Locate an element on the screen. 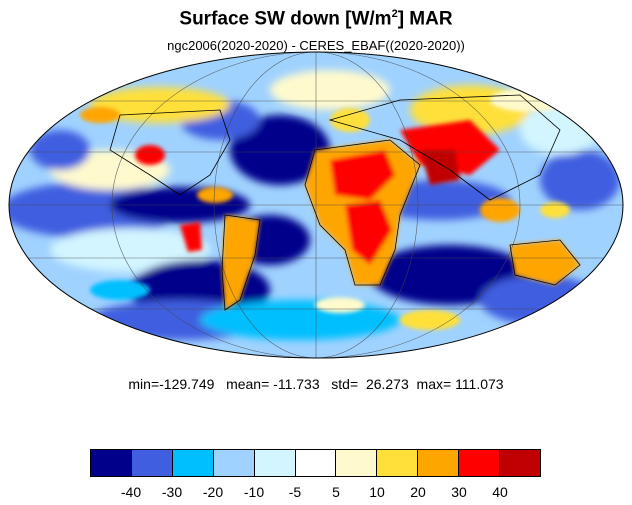  colorbar-label: 40 is located at coordinates (500, 492).